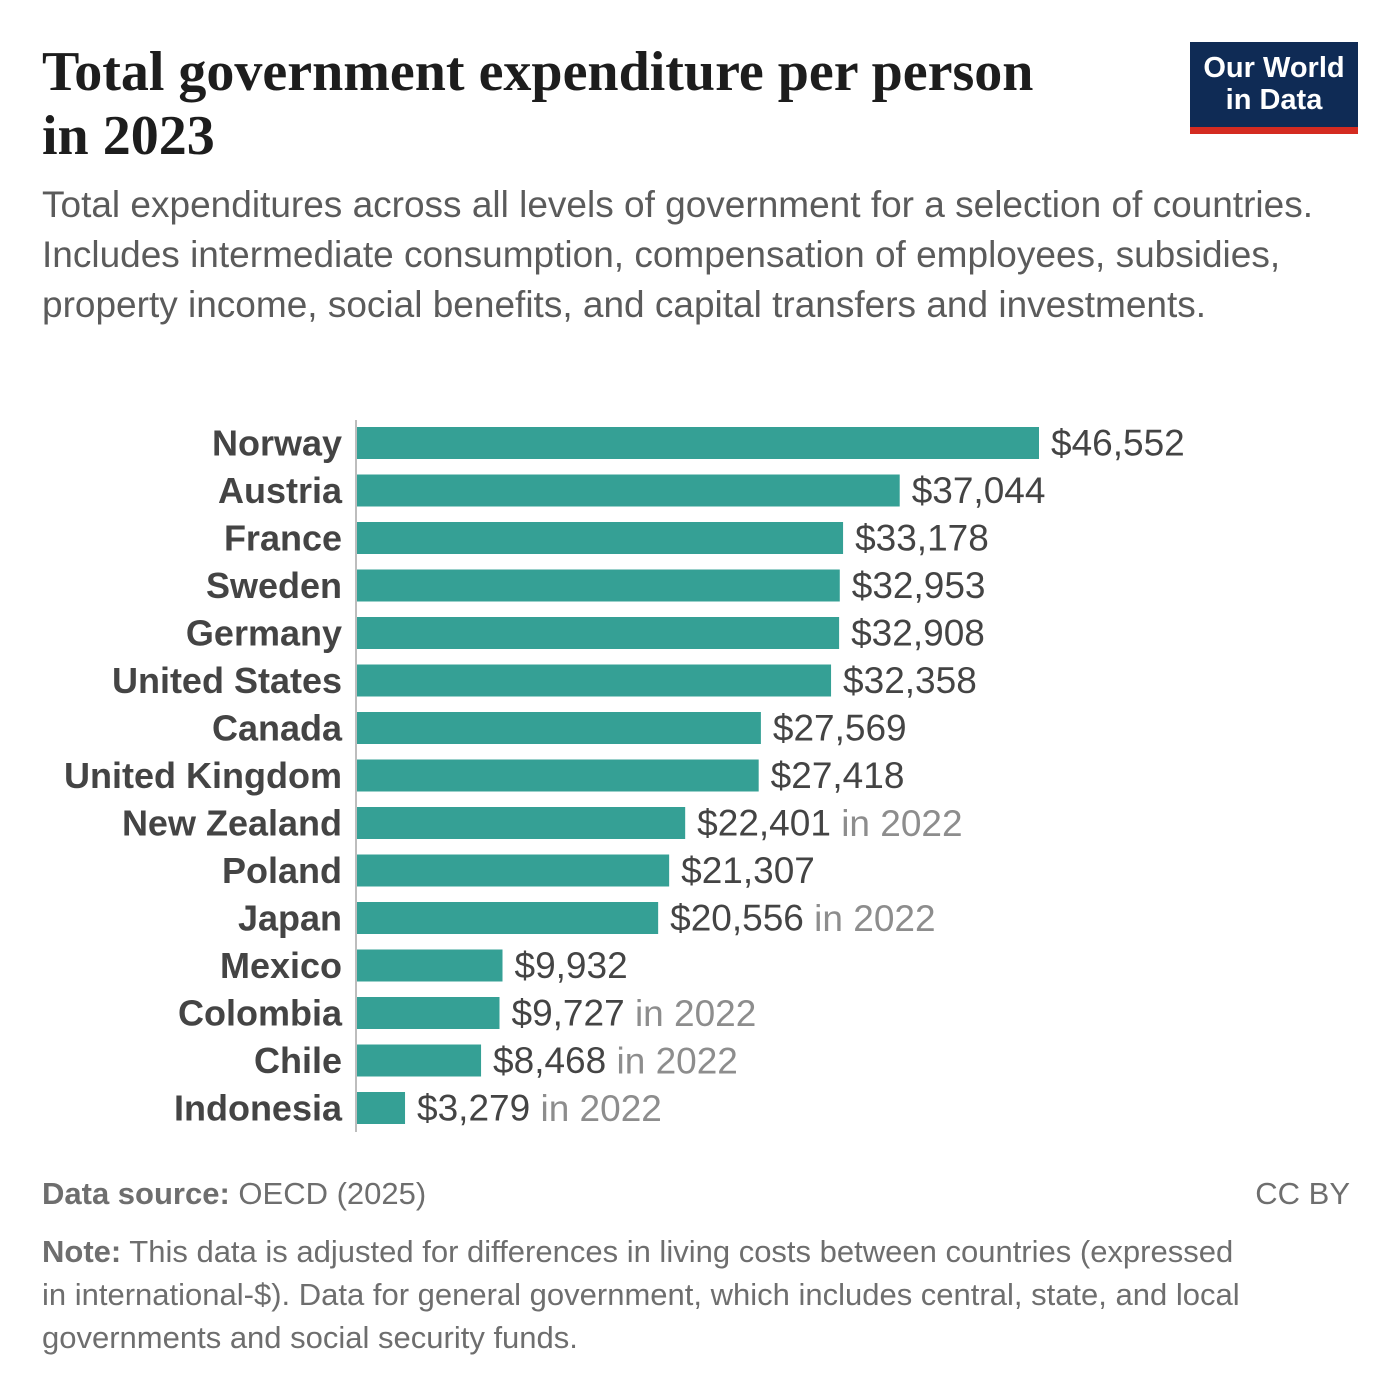 Image resolution: width=1400 pixels, height=1400 pixels. Describe the element at coordinates (82, 1251) in the screenshot. I see `note-label: Note:` at that location.